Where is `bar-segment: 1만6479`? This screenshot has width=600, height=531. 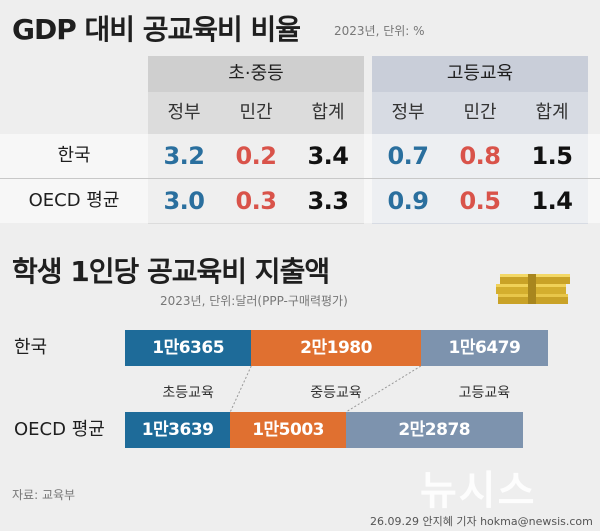
bar-segment: 1만6479 is located at coordinates (484, 348).